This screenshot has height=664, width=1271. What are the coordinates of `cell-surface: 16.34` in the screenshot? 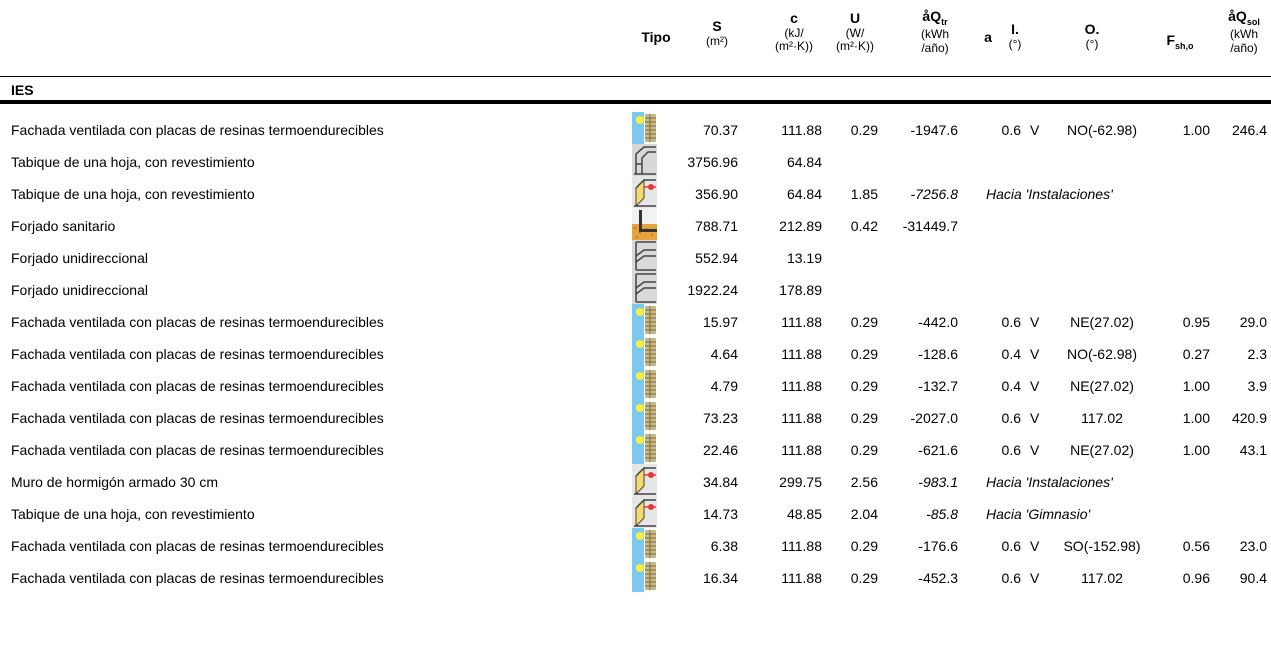 It's located at (720, 578).